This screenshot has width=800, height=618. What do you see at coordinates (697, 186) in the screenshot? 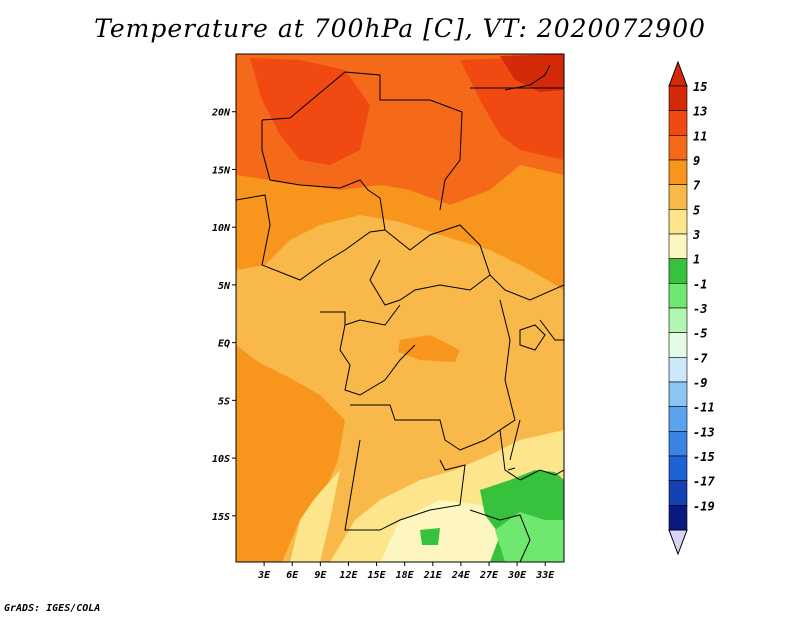
I see `colorbar-label: 7` at bounding box center [697, 186].